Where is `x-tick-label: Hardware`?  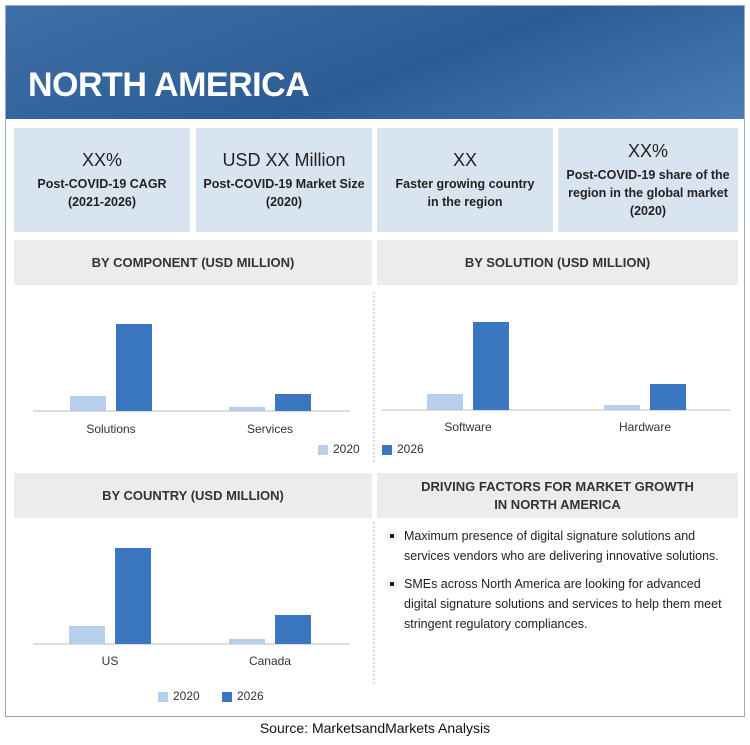
x-tick-label: Hardware is located at coordinates (645, 427).